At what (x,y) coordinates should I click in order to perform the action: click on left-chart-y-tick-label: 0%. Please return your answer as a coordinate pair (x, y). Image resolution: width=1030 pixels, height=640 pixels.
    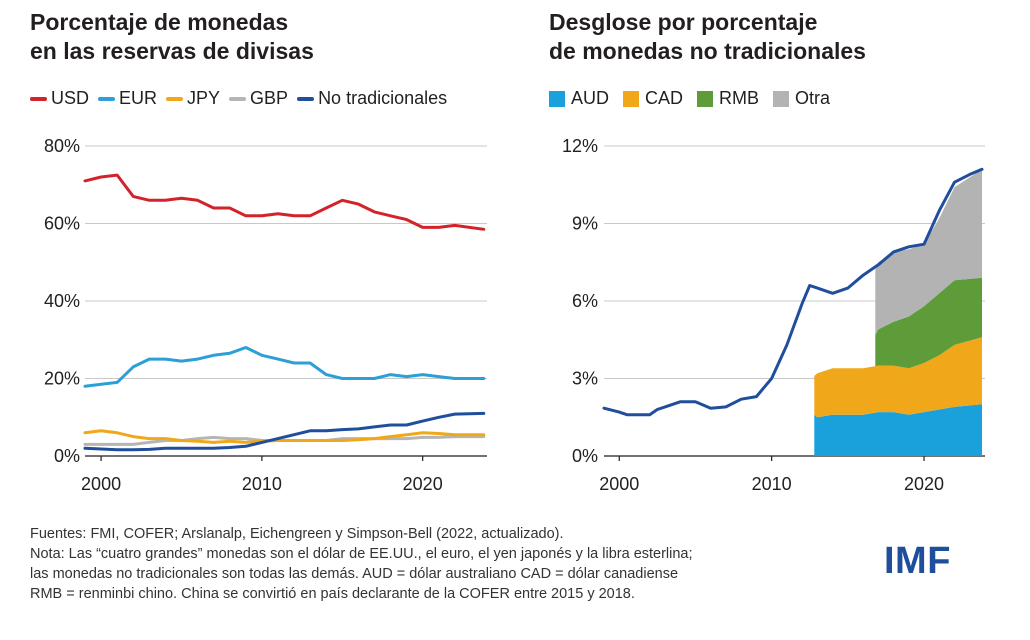
    Looking at the image, I should click on (67, 456).